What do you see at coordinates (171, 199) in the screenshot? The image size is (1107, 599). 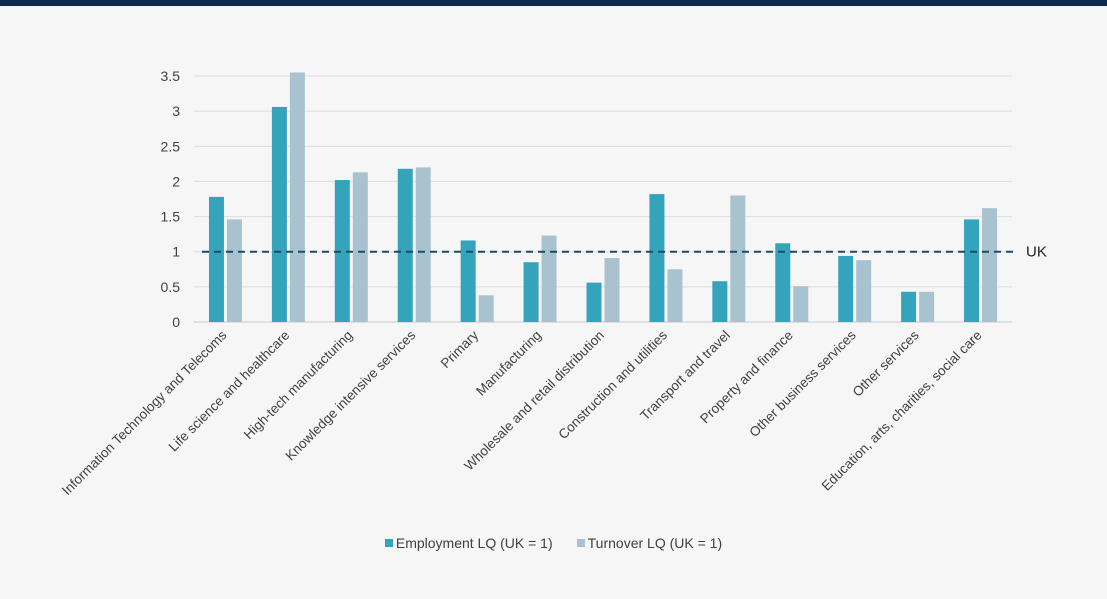 I see `y-axis-ticks: 0 0.5 1 1.5 2 2.5 3 3.5` at bounding box center [171, 199].